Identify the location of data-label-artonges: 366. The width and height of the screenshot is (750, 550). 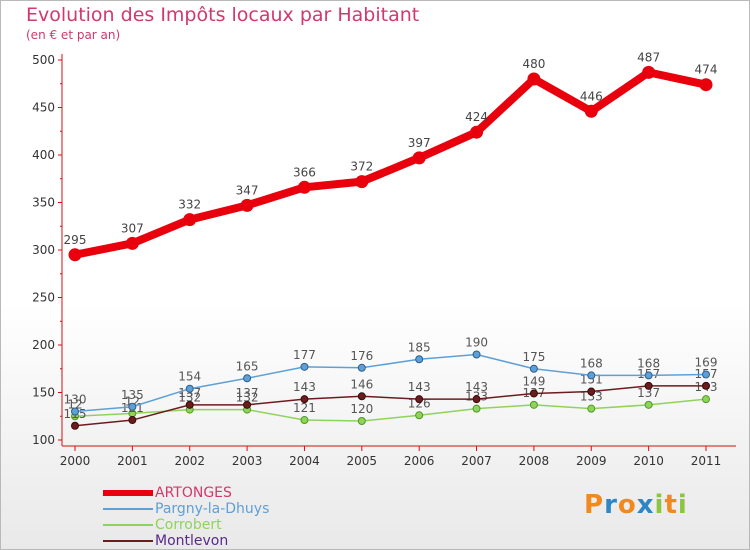
(304, 172).